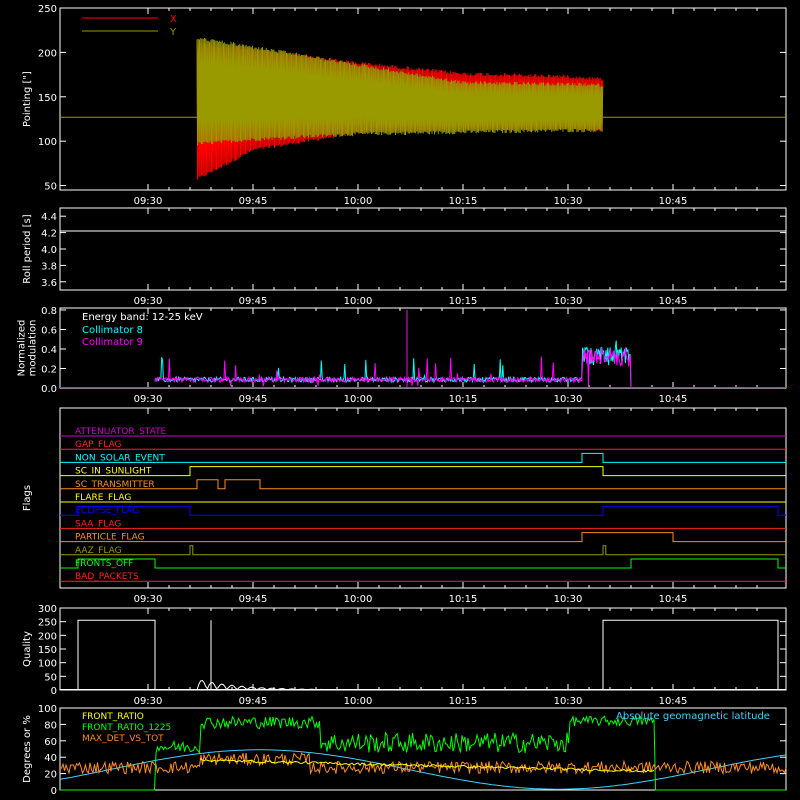  I want to click on geometry-legend-label: FRONT_RATIO_1225, so click(126, 728).